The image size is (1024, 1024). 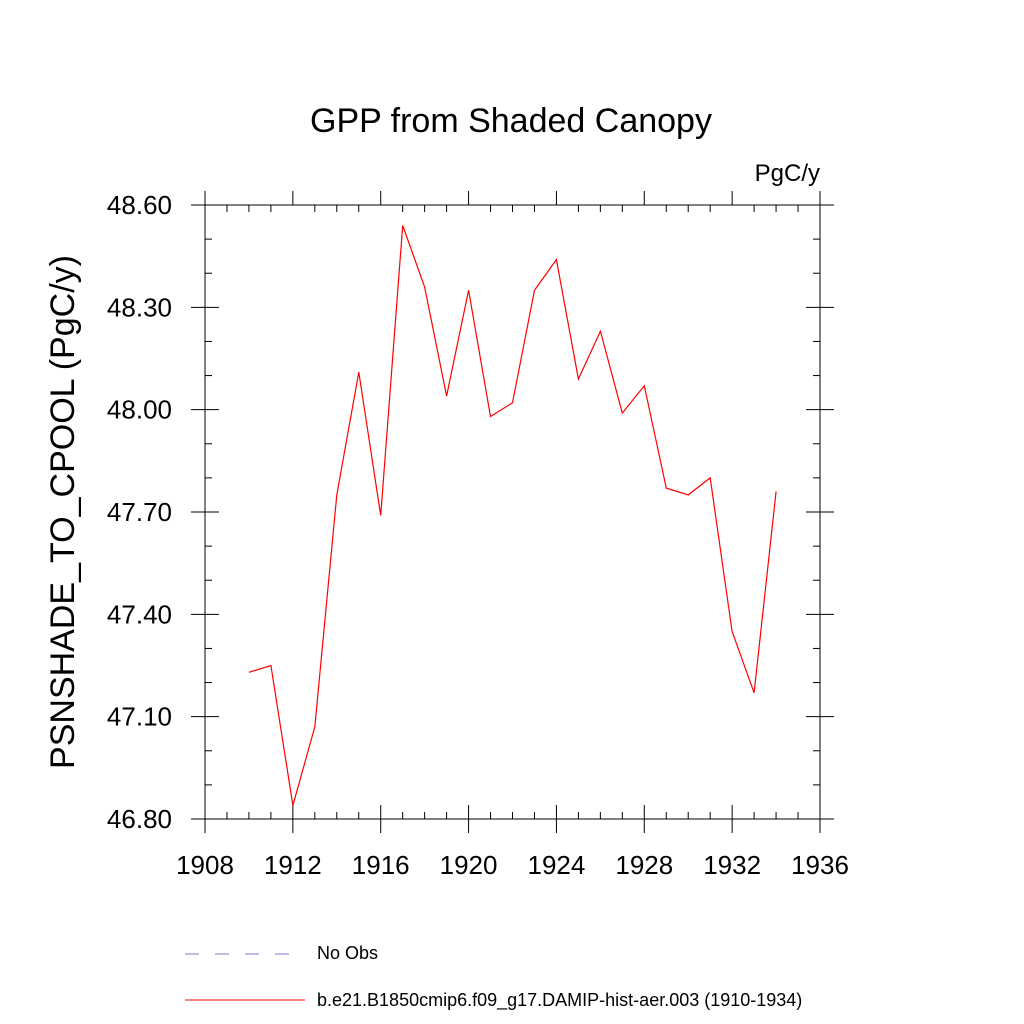 I want to click on y-tick-label: 47.10, so click(x=139, y=717).